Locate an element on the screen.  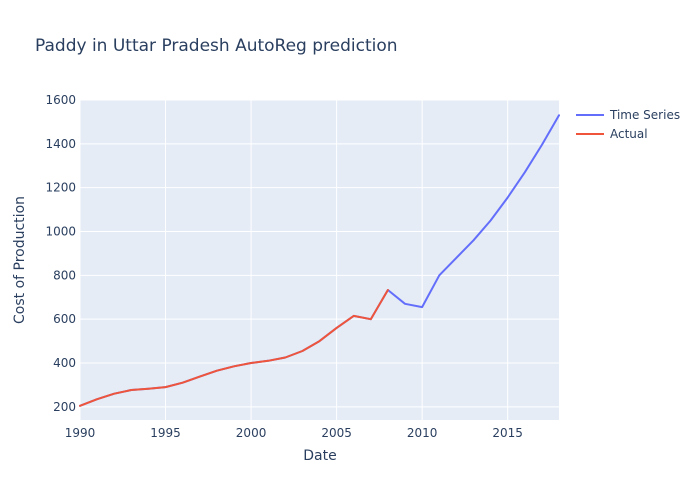
x-tick-label: 2010 is located at coordinates (422, 433).